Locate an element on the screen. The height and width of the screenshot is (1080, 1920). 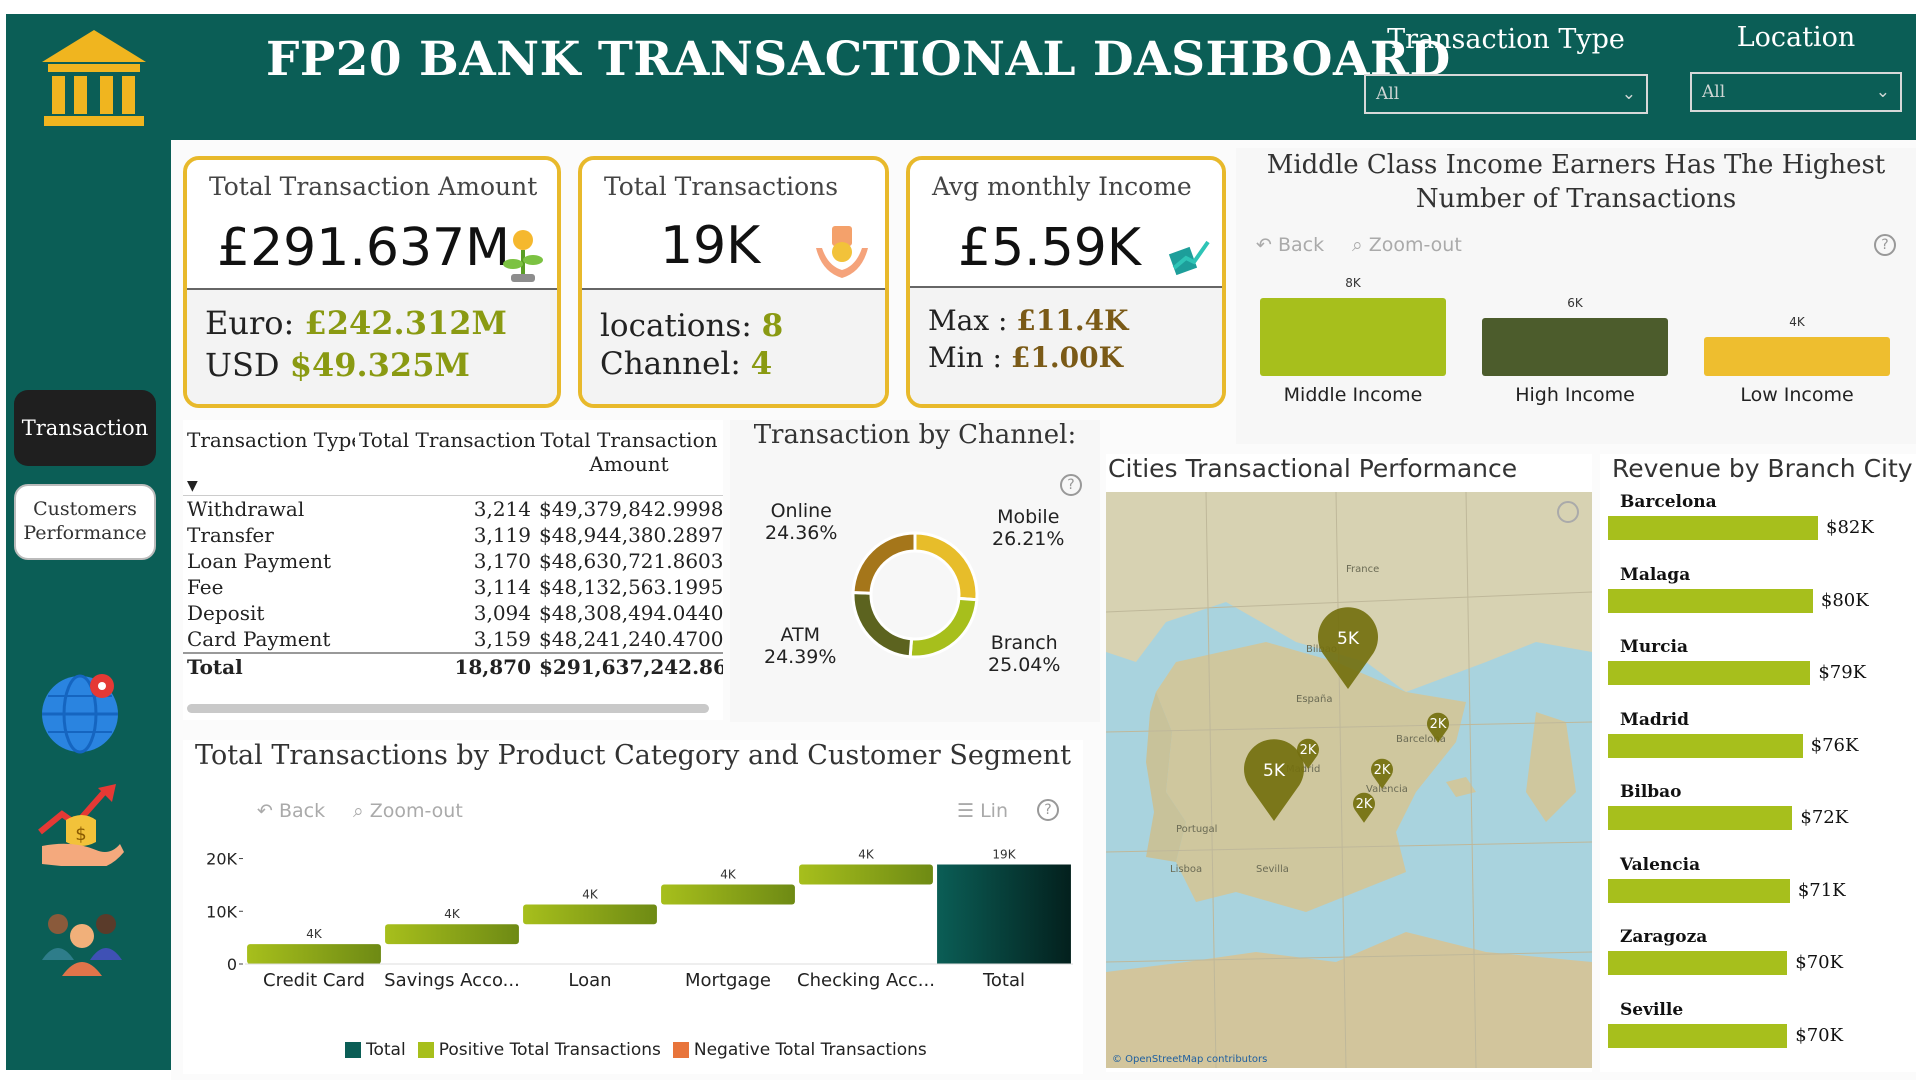
nav-transaction-button: Transaction is located at coordinates (85, 428).